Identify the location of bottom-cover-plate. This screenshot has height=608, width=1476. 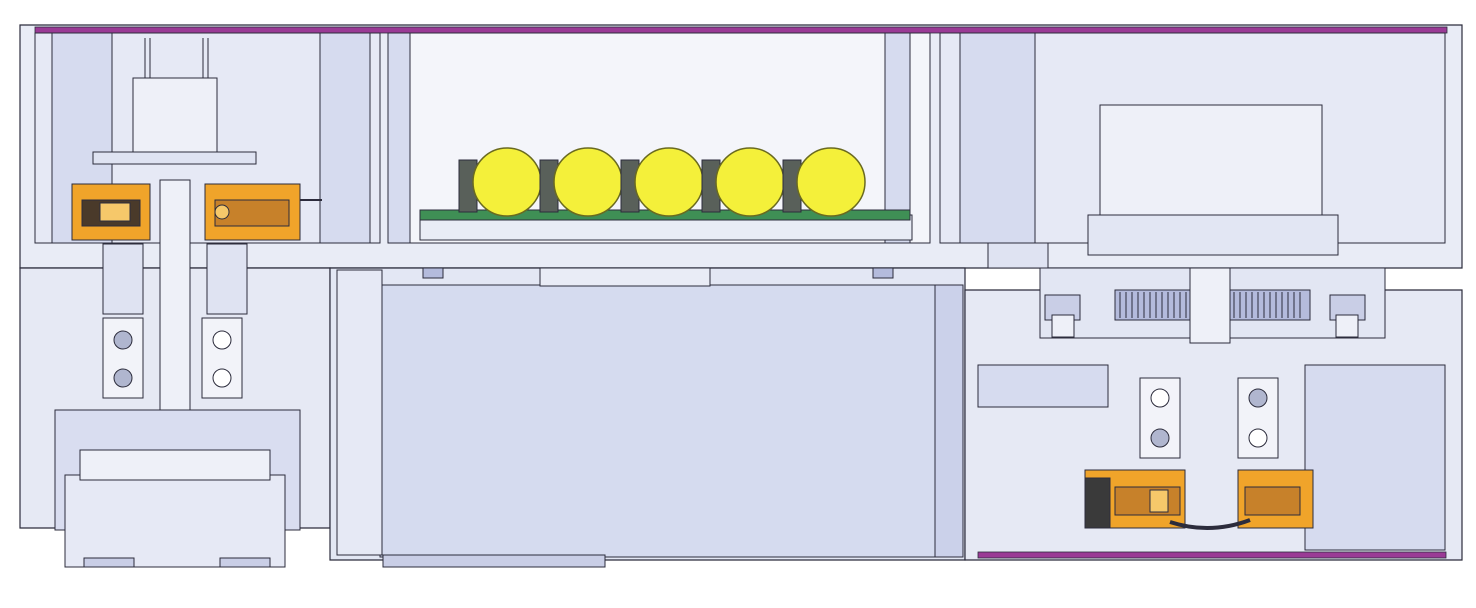
(1212, 555).